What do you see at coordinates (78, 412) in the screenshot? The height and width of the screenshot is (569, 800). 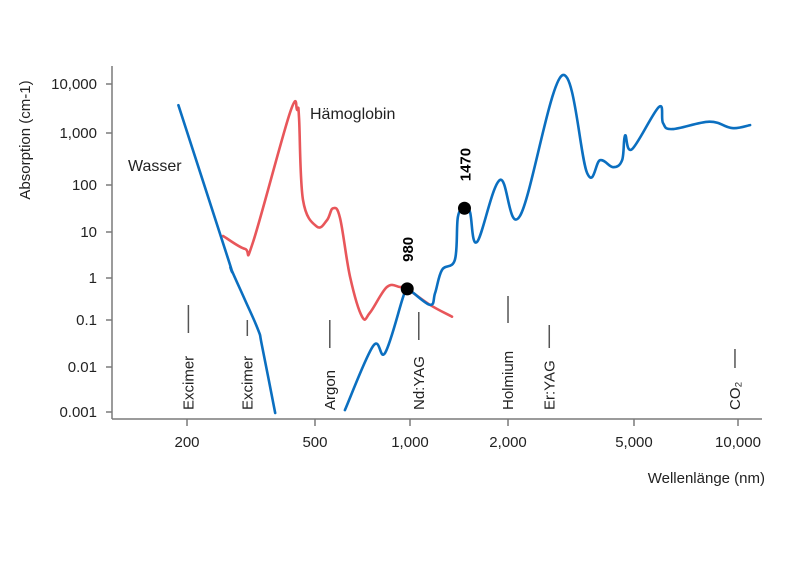 I see `y-tick-label: 0.001` at bounding box center [78, 412].